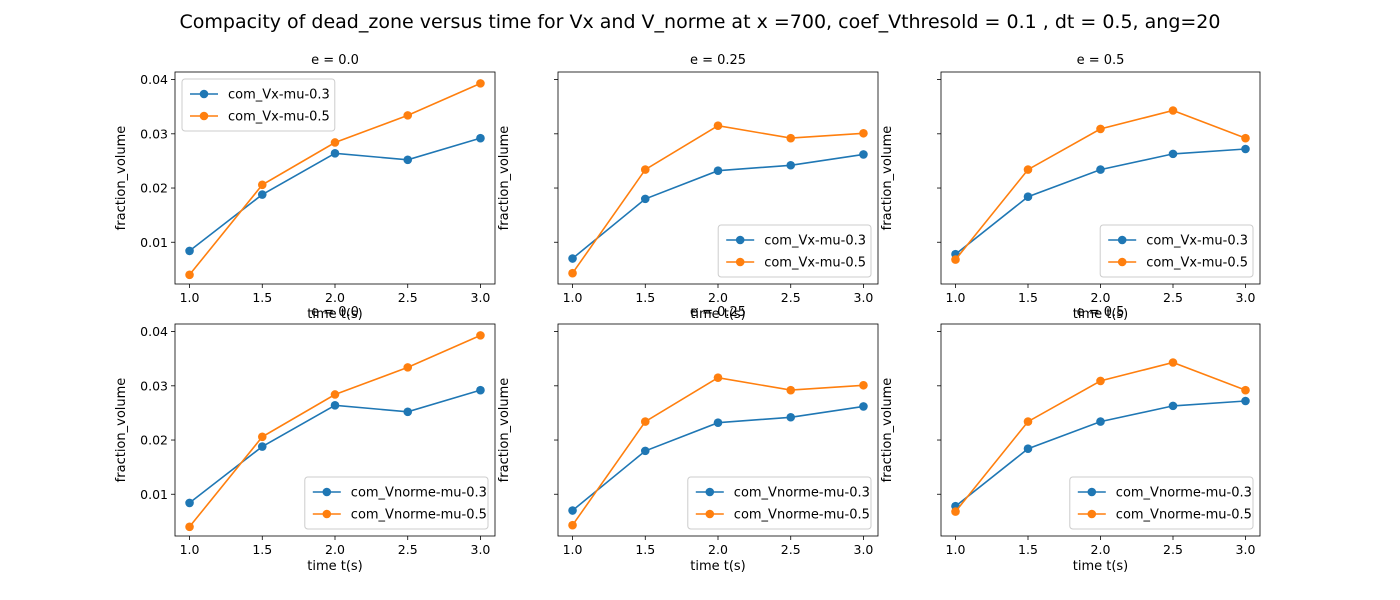  Describe the element at coordinates (154, 133) in the screenshot. I see `y-tick-label: 0.03` at that location.